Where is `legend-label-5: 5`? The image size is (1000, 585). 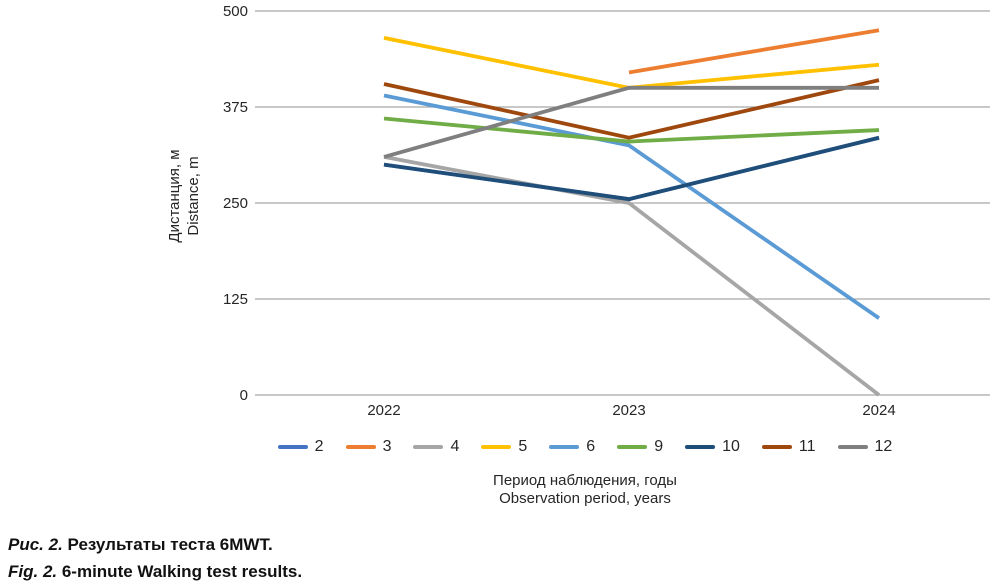
legend-label-5: 5 is located at coordinates (523, 446).